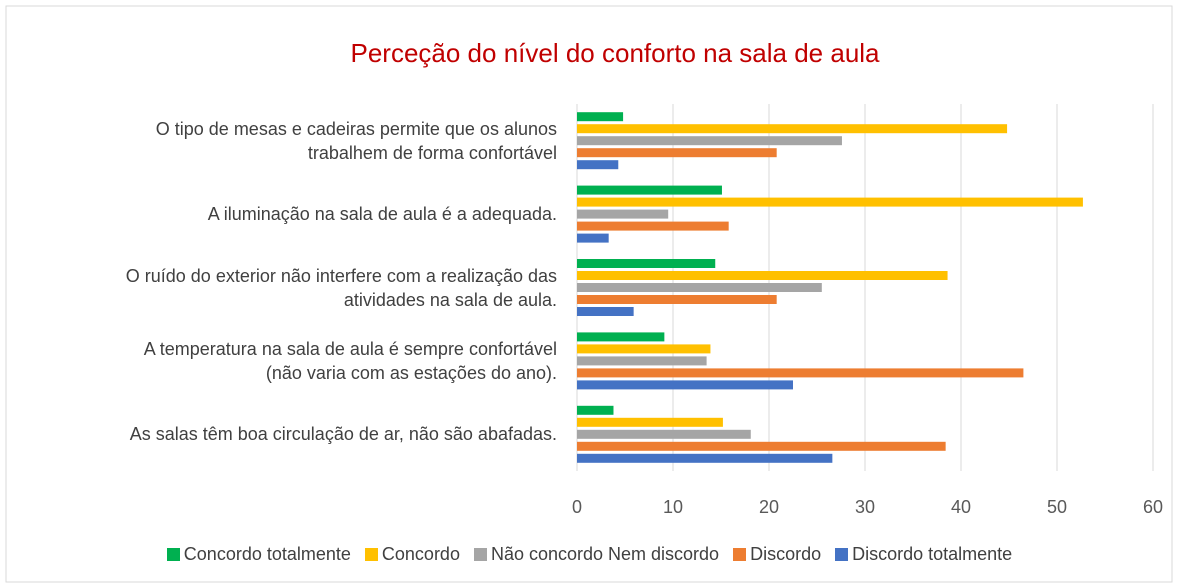 The height and width of the screenshot is (588, 1179). Describe the element at coordinates (786, 554) in the screenshot. I see `legend-label: Discordo` at that location.